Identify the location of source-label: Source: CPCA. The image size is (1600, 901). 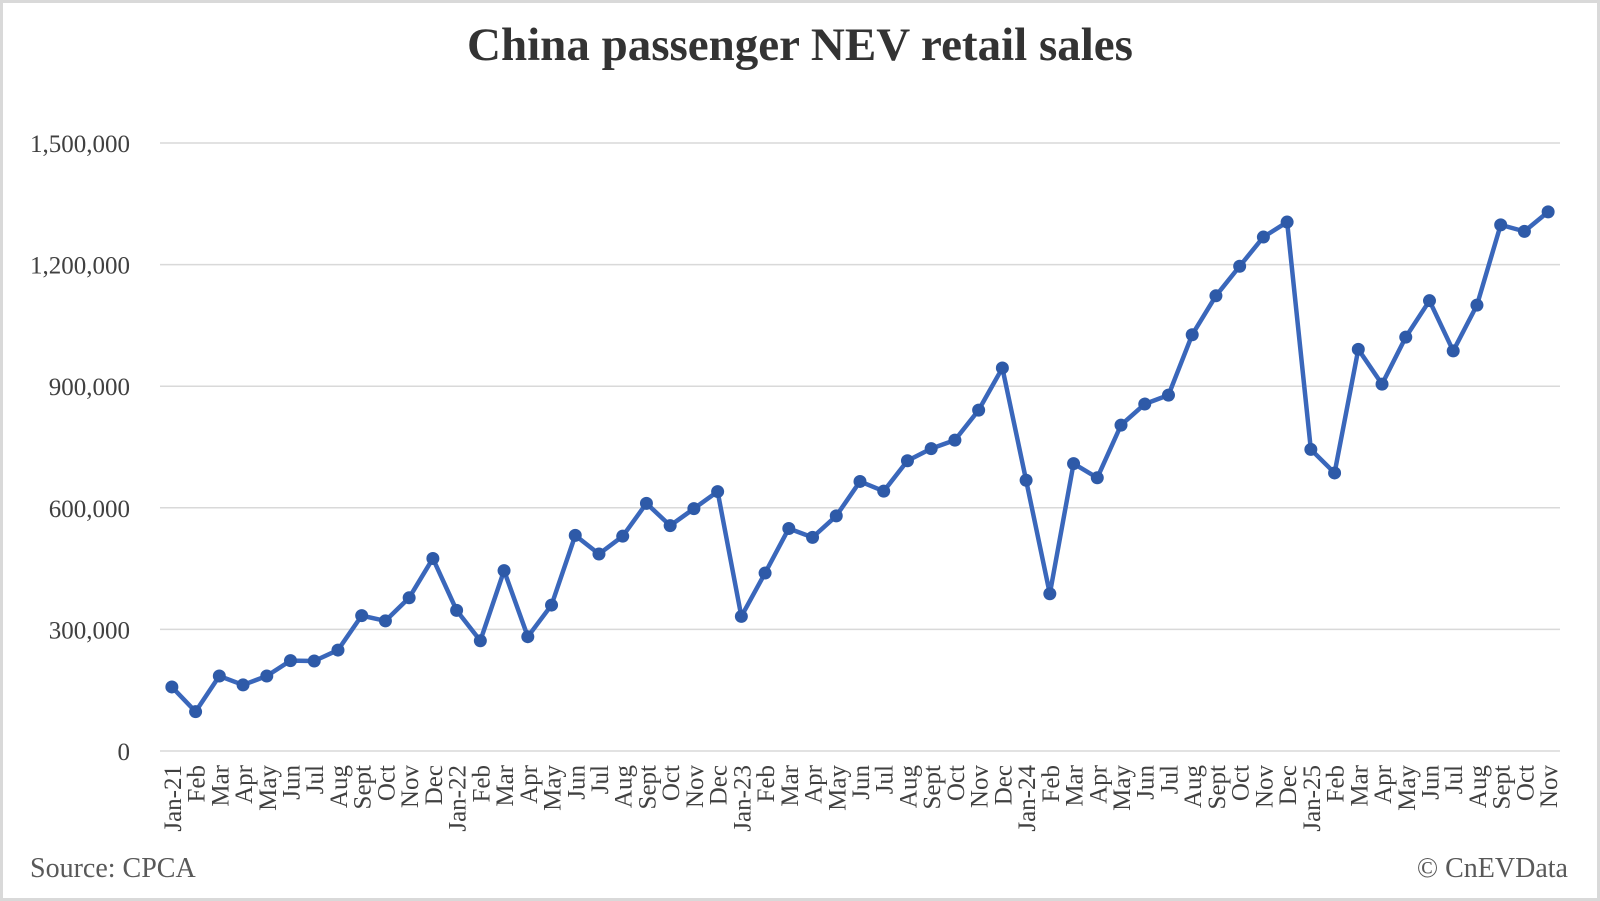
(113, 868).